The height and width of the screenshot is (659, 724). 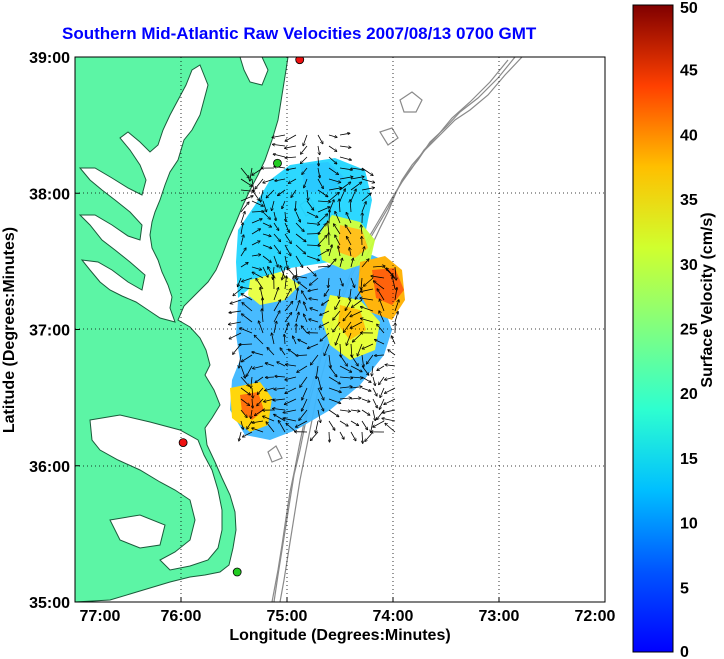 What do you see at coordinates (254, 71) in the screenshot?
I see `delaware-bay` at bounding box center [254, 71].